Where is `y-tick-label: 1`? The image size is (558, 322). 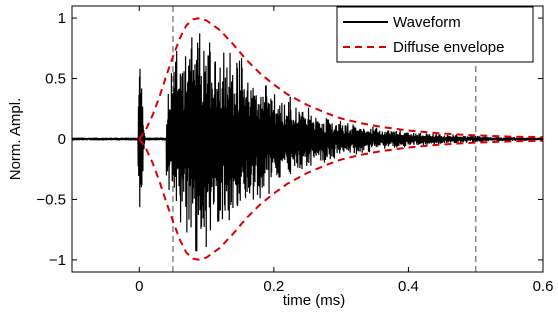 y-tick-label: 1 is located at coordinates (62, 18).